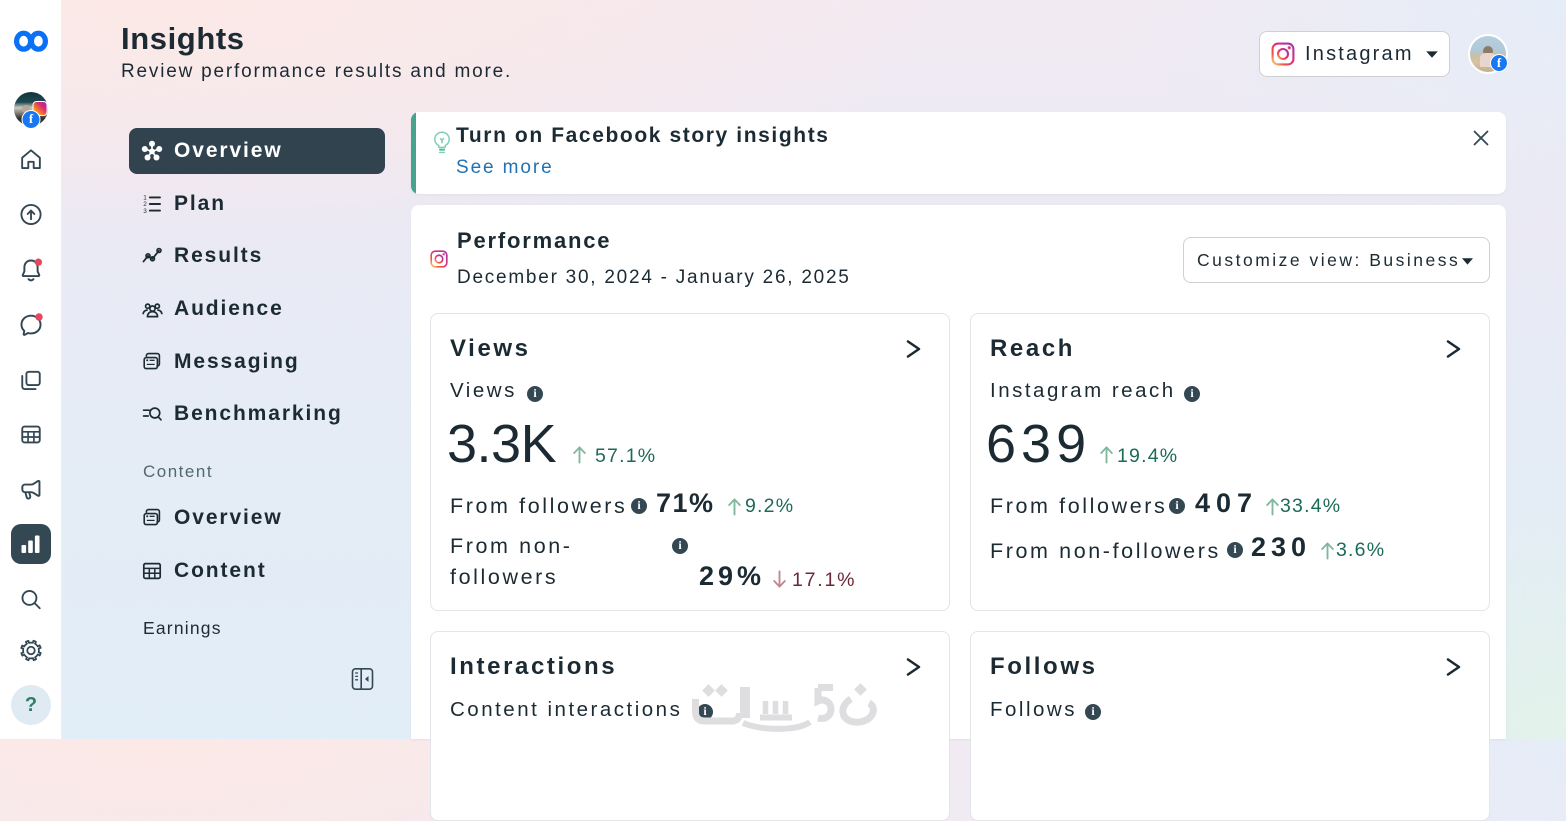  What do you see at coordinates (145, 204) in the screenshot?
I see `svg-text: 2` at bounding box center [145, 204].